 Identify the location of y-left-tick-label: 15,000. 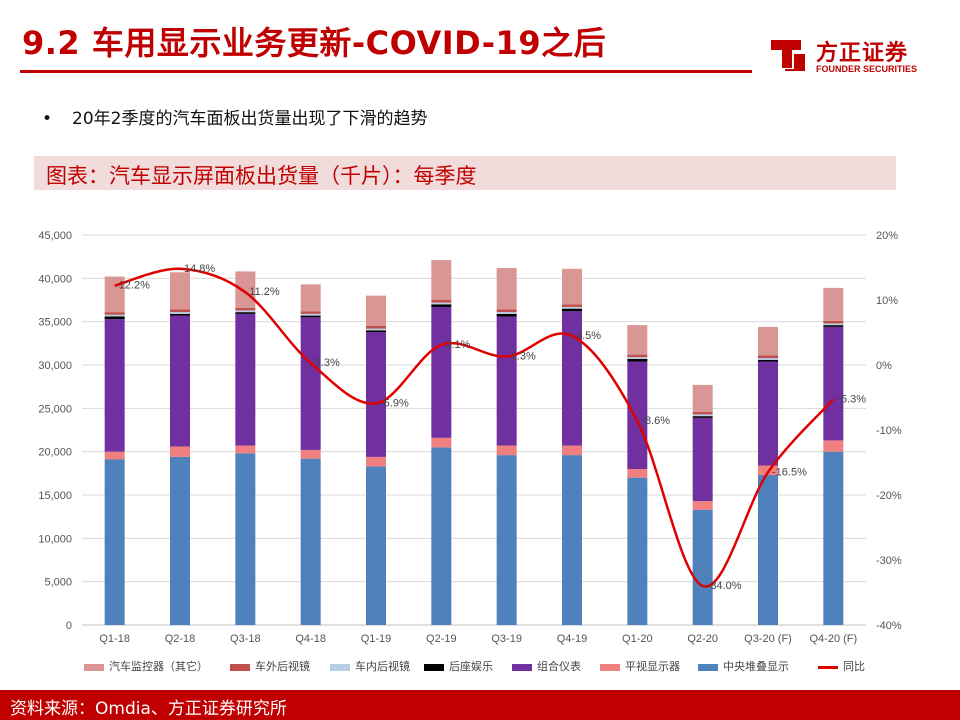
(55, 496).